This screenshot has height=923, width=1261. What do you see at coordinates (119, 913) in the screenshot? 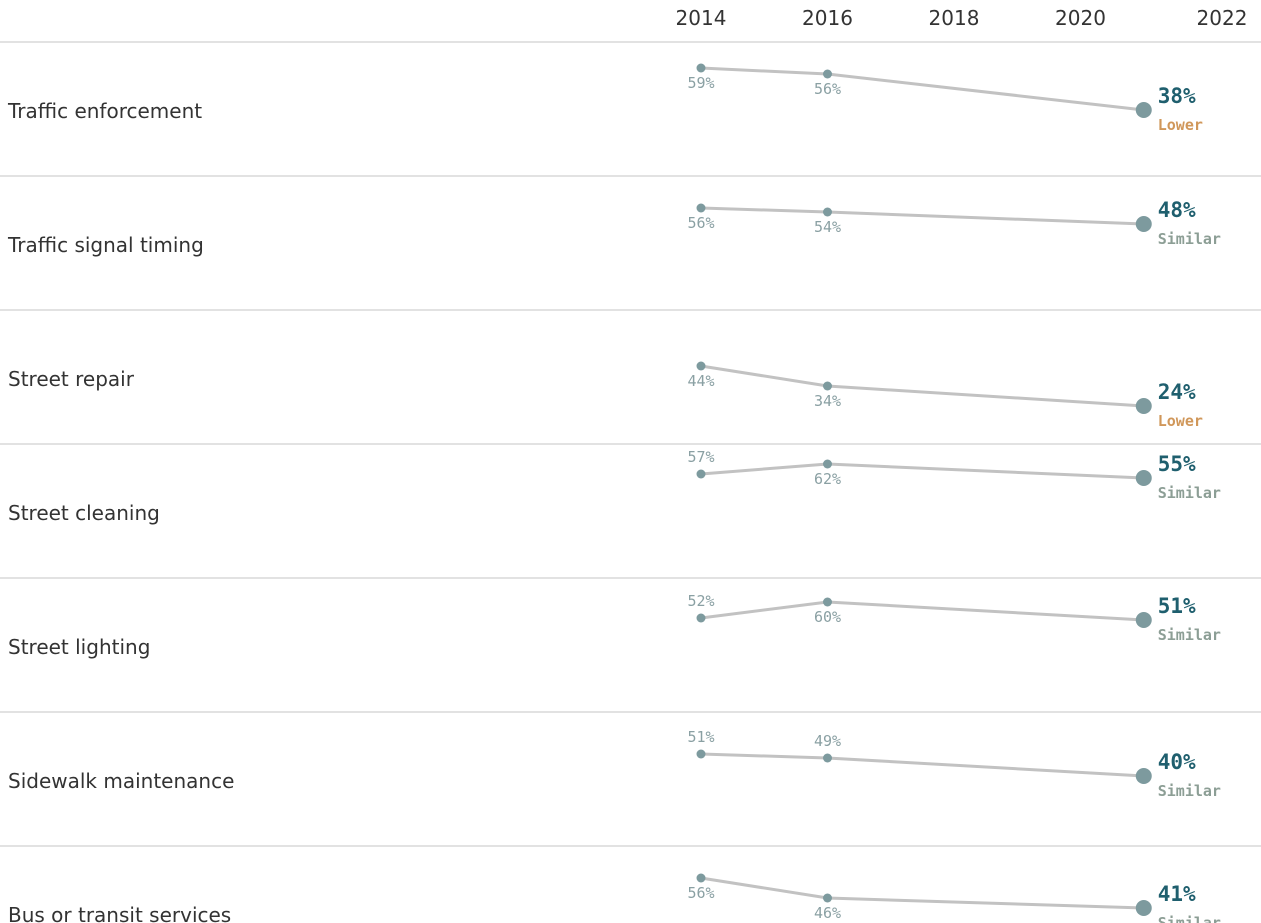
I see `row-label: Bus or transit services` at bounding box center [119, 913].